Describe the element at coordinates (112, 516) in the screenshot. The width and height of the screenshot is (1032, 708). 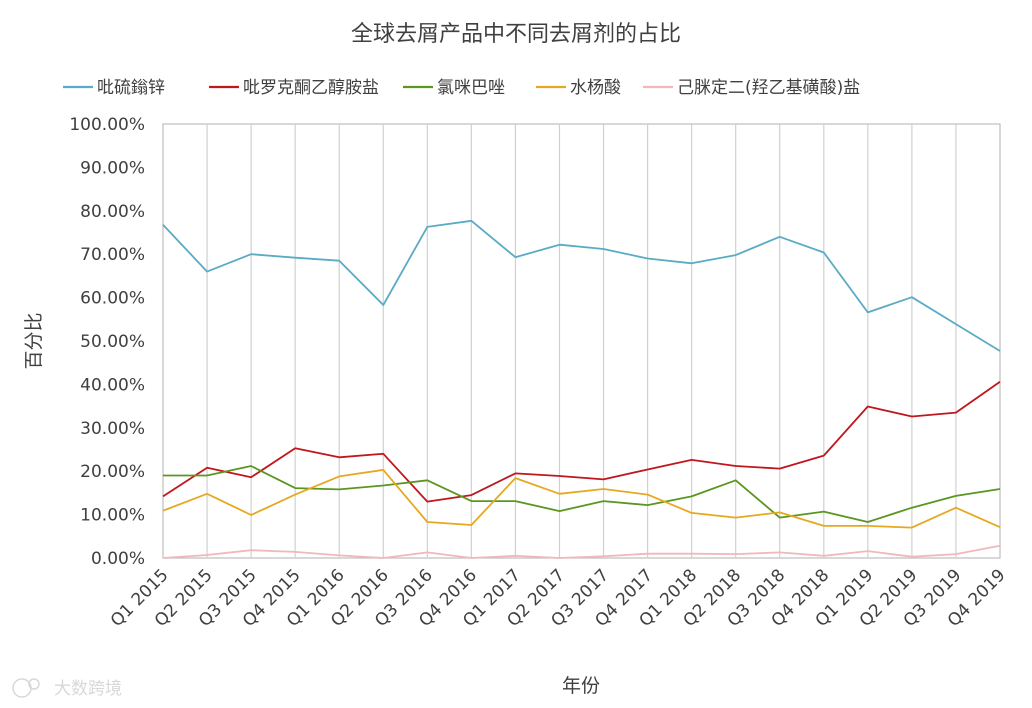
I see `y-tick-label: 10.00%` at that location.